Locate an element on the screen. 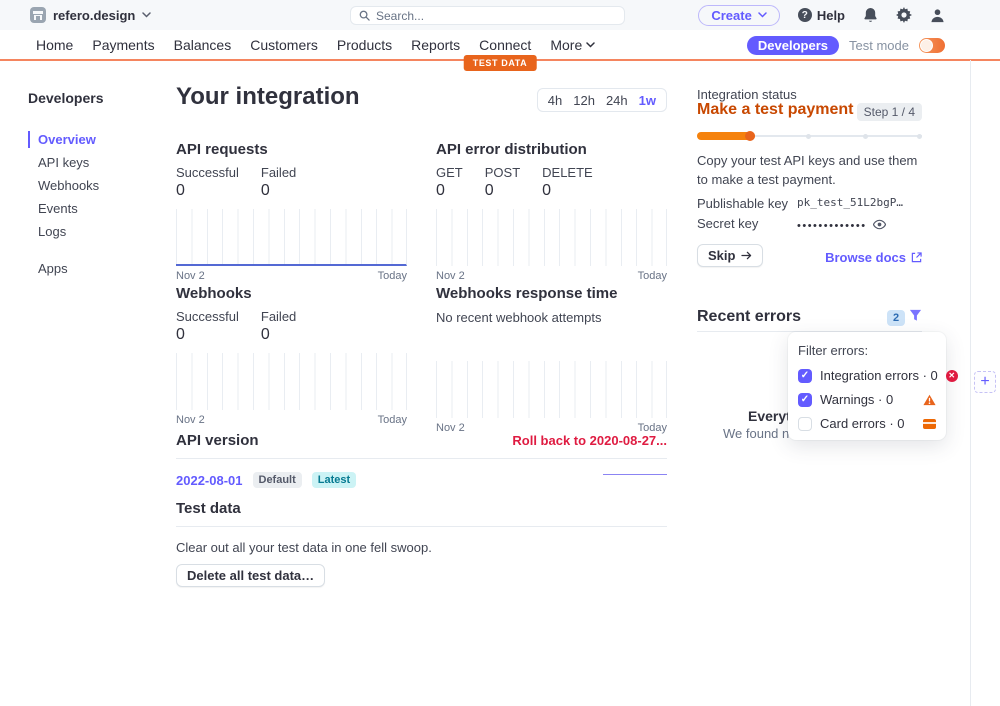 The height and width of the screenshot is (706, 1000). webhooks-response-title: Webhooks response time is located at coordinates (527, 293).